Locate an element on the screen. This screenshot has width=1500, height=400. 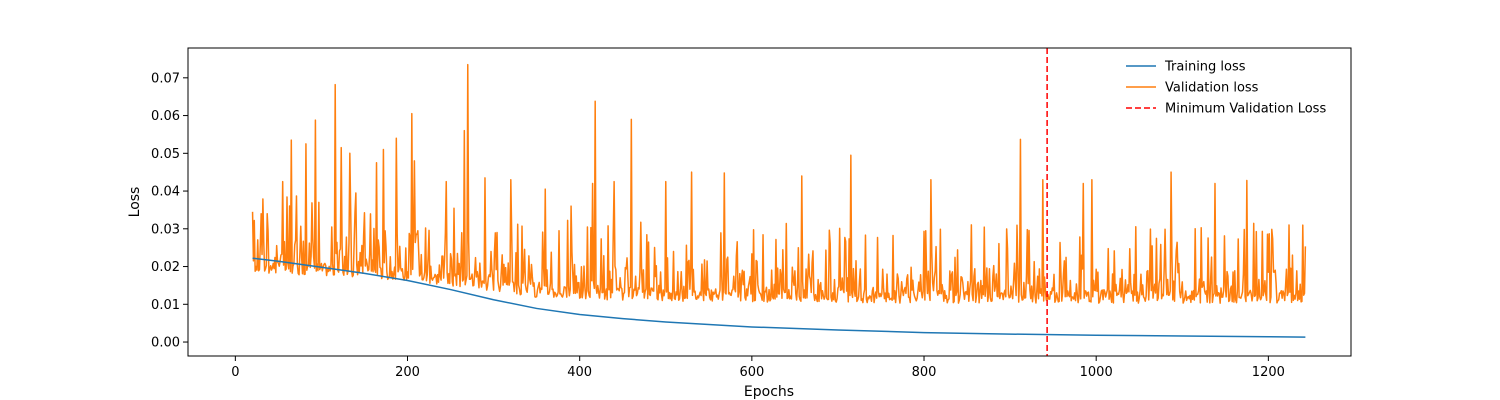
legend-label: Training loss is located at coordinates (1205, 67).